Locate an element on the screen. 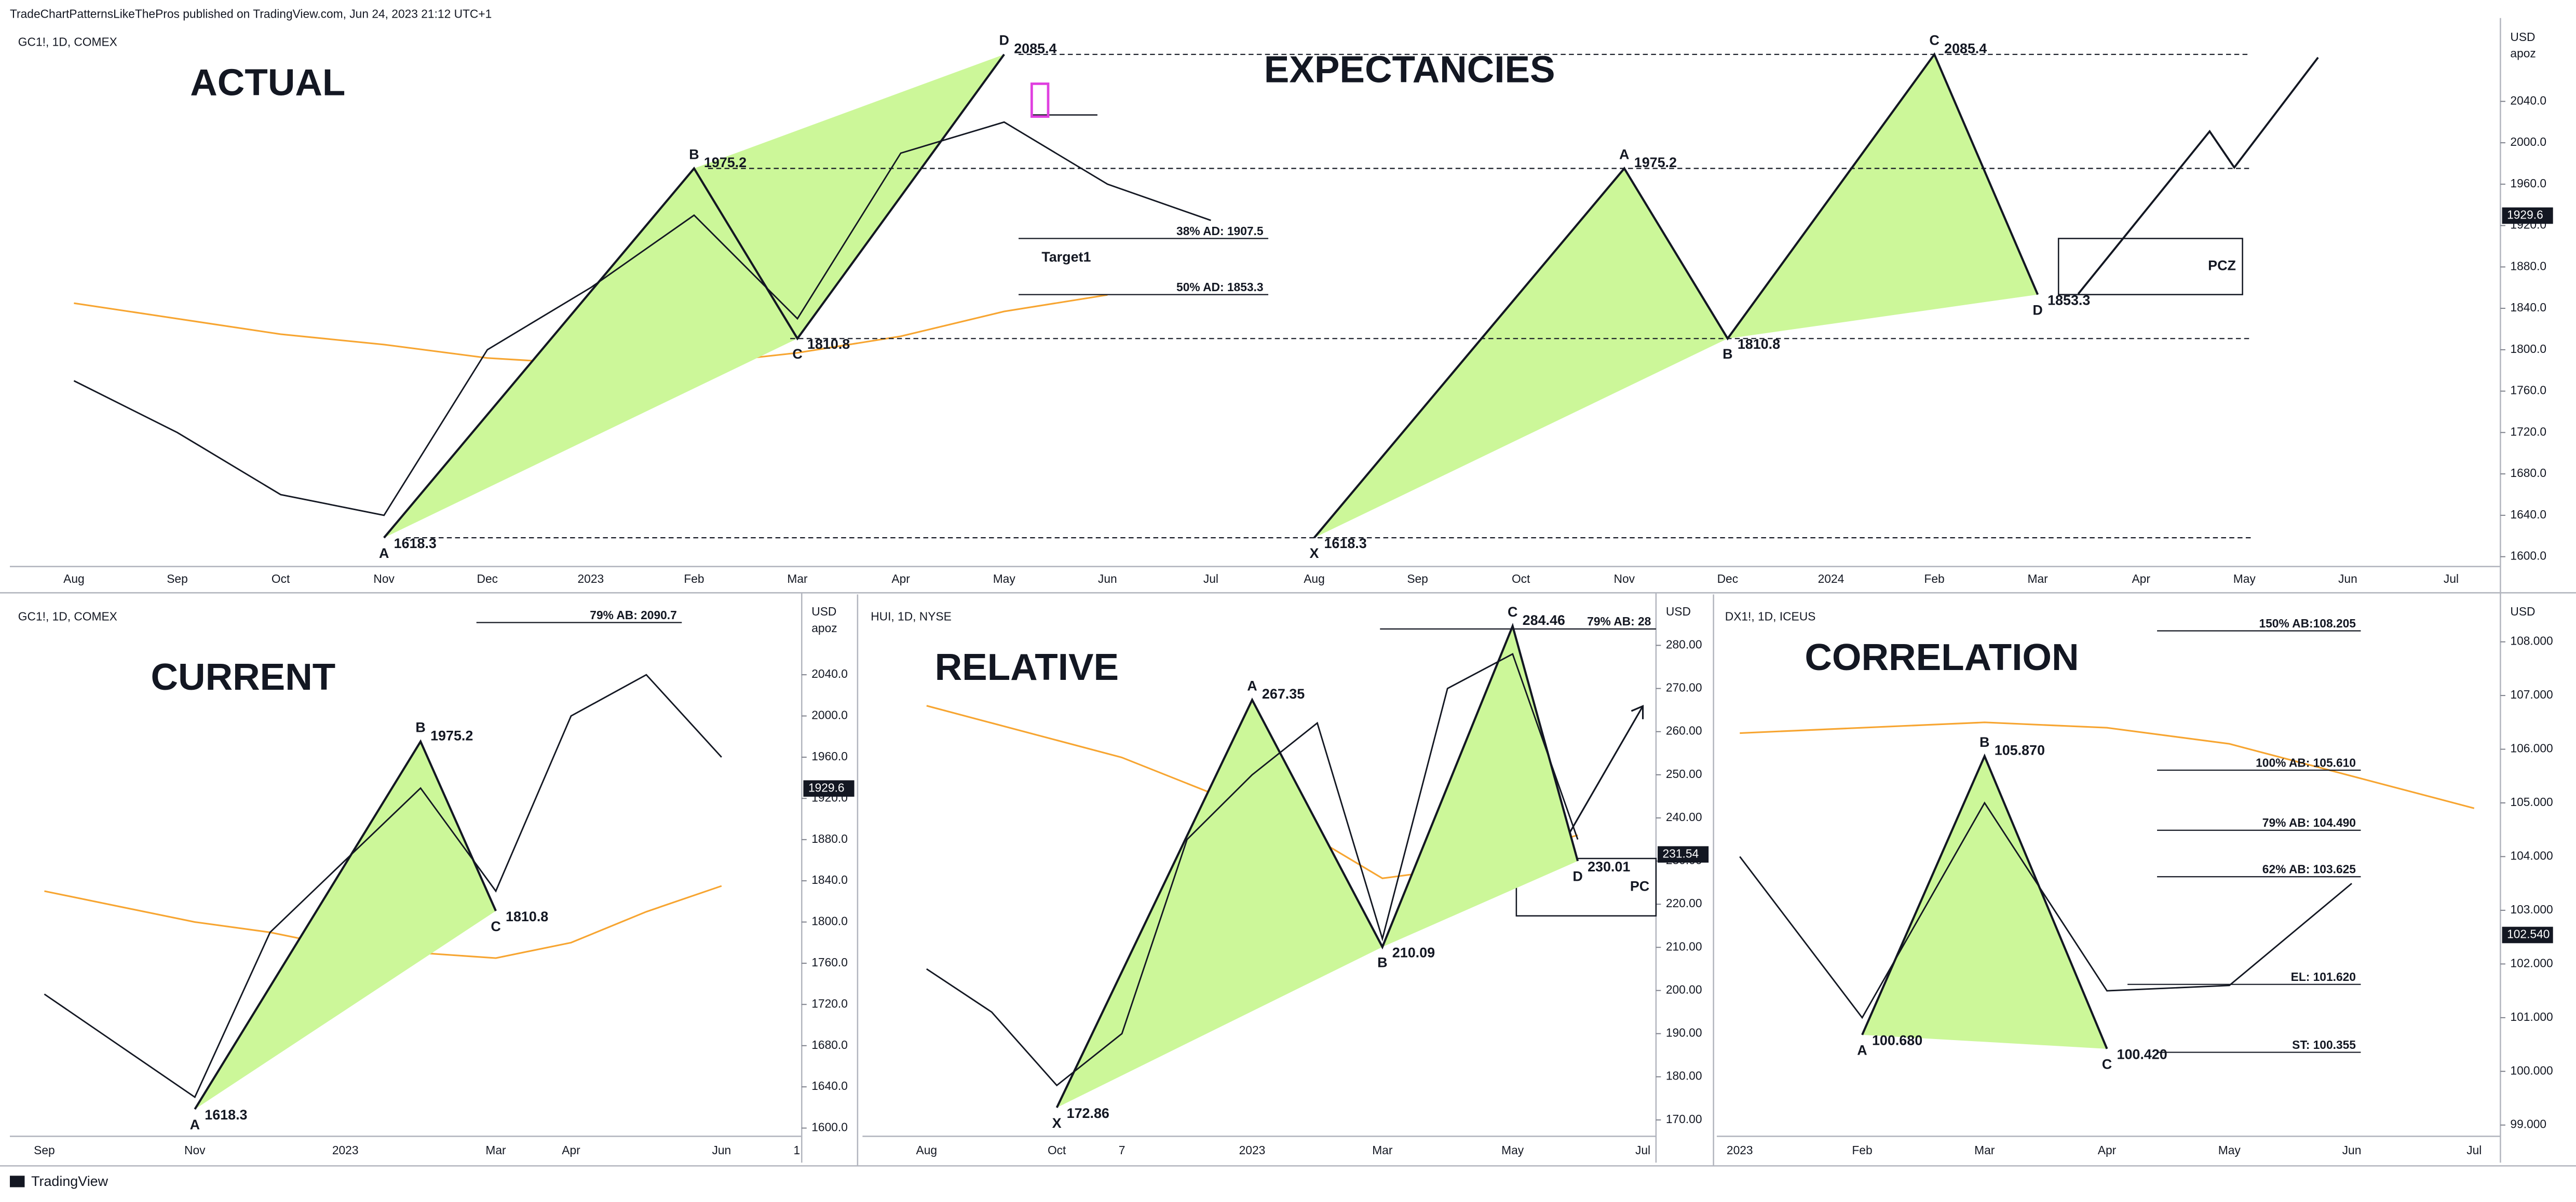  unit: apoz is located at coordinates (824, 628).